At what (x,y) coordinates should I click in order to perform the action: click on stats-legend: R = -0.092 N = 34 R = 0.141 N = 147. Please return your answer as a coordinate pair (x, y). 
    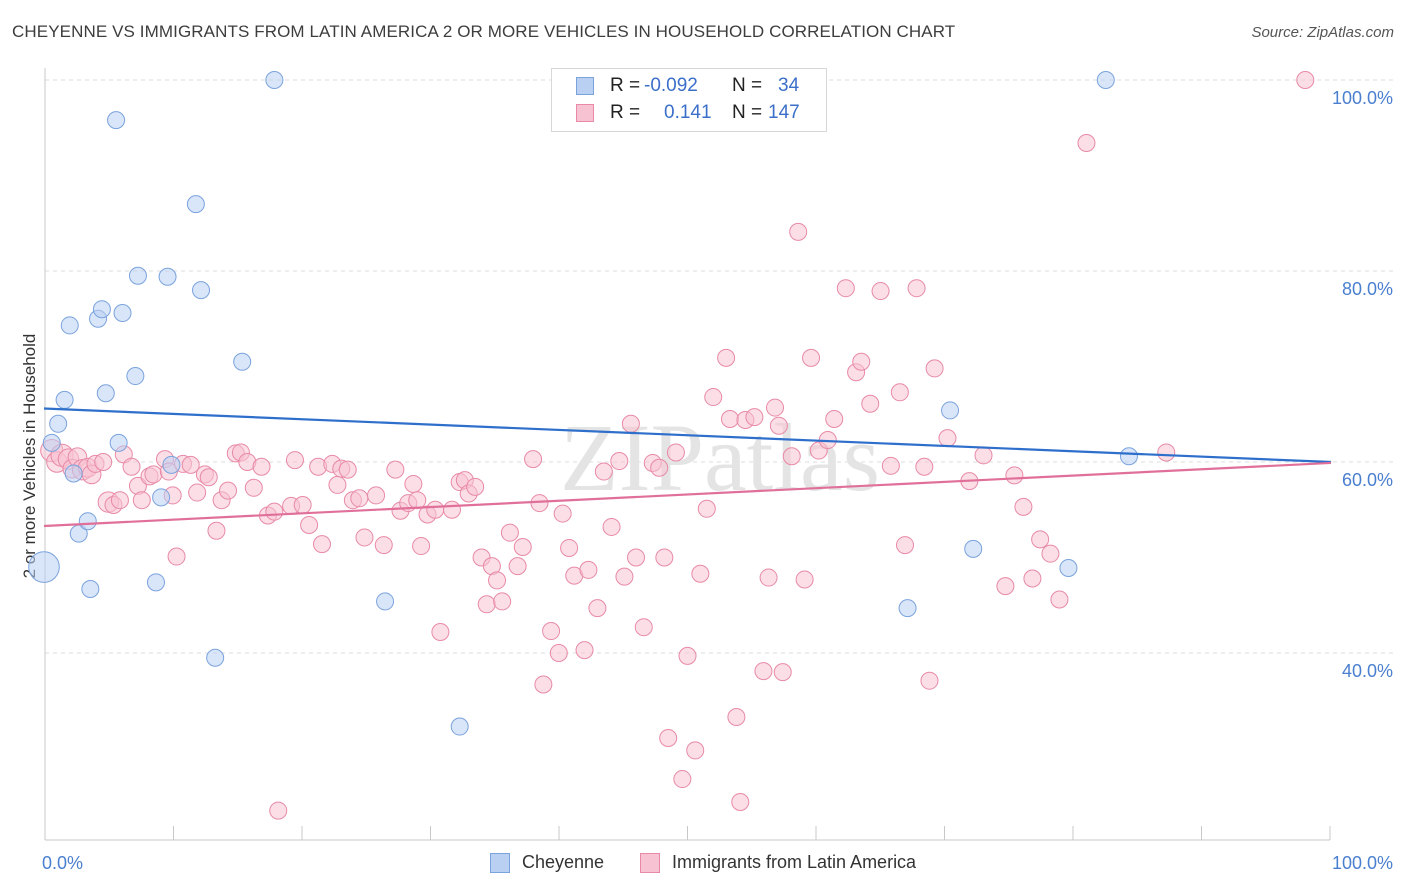
    Looking at the image, I should click on (689, 100).